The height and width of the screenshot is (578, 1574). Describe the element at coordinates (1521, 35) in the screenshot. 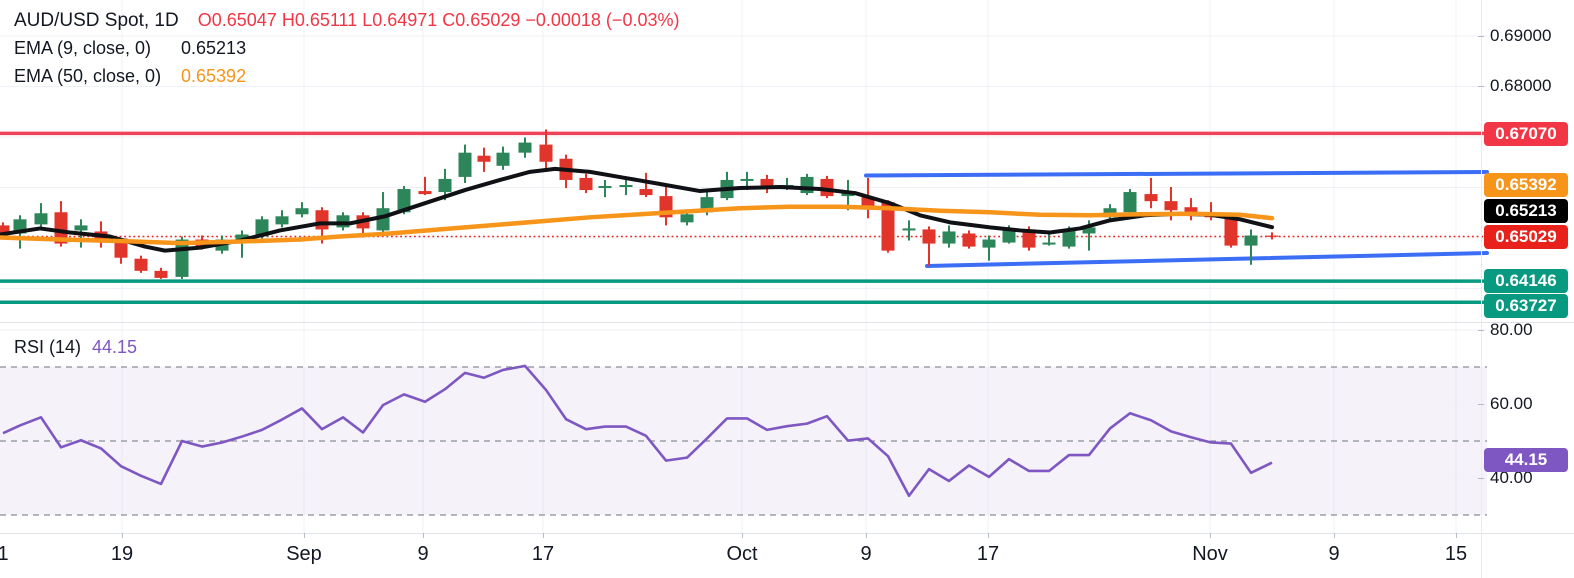

I see `price-axis-tick-label: 0.69000` at that location.